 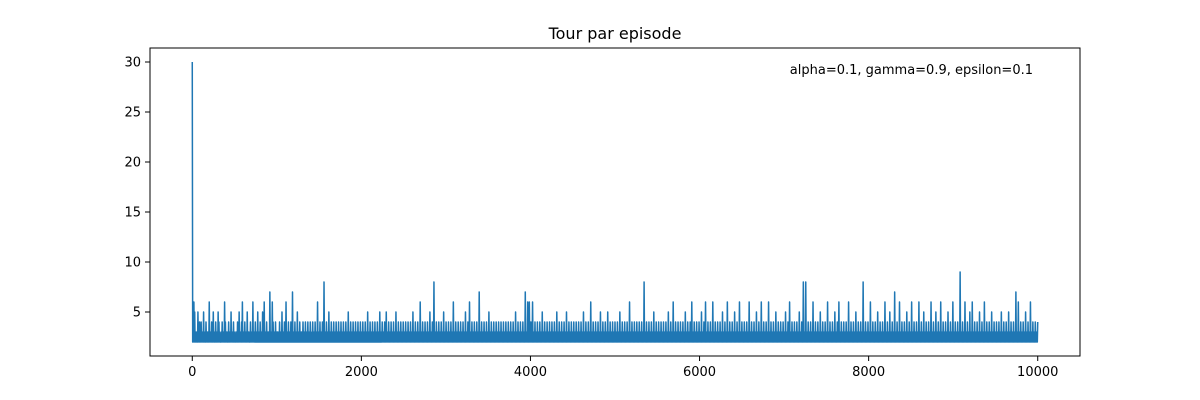 I want to click on y-tick-label: 10, so click(x=132, y=263).